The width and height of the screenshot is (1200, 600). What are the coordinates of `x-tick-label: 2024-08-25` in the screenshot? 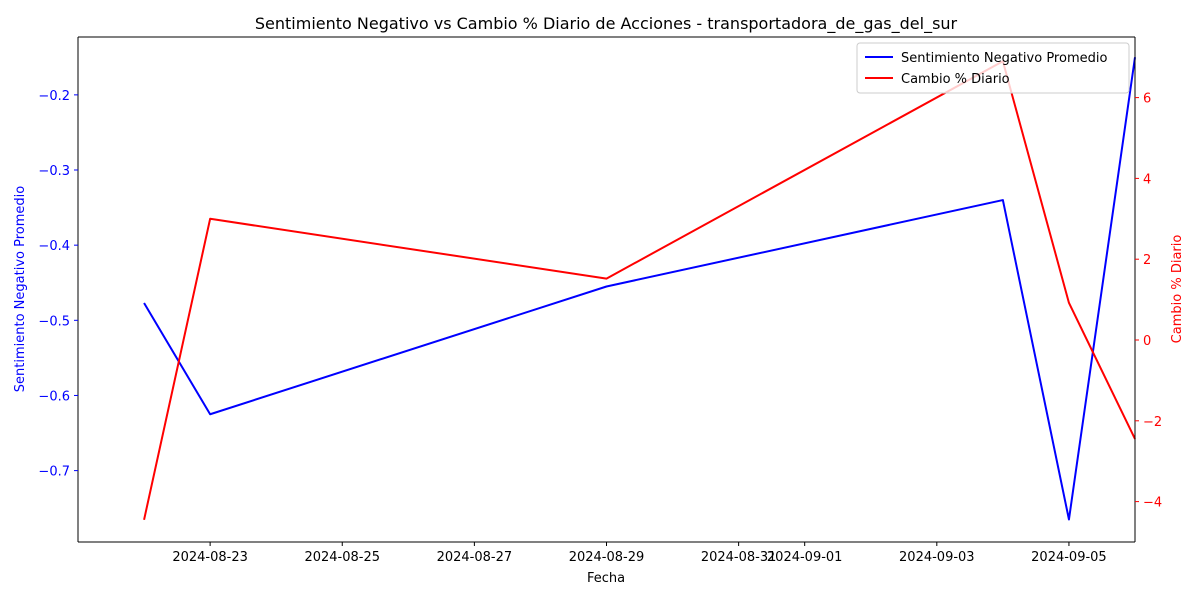 It's located at (342, 557).